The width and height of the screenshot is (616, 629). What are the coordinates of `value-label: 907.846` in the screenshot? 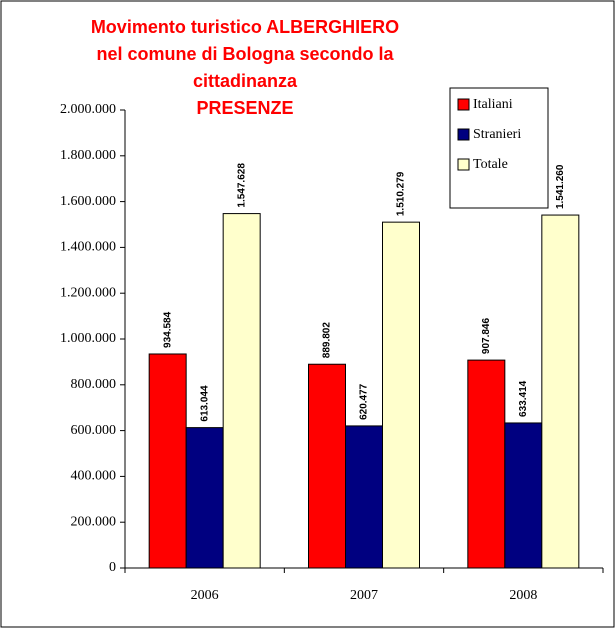 It's located at (486, 336).